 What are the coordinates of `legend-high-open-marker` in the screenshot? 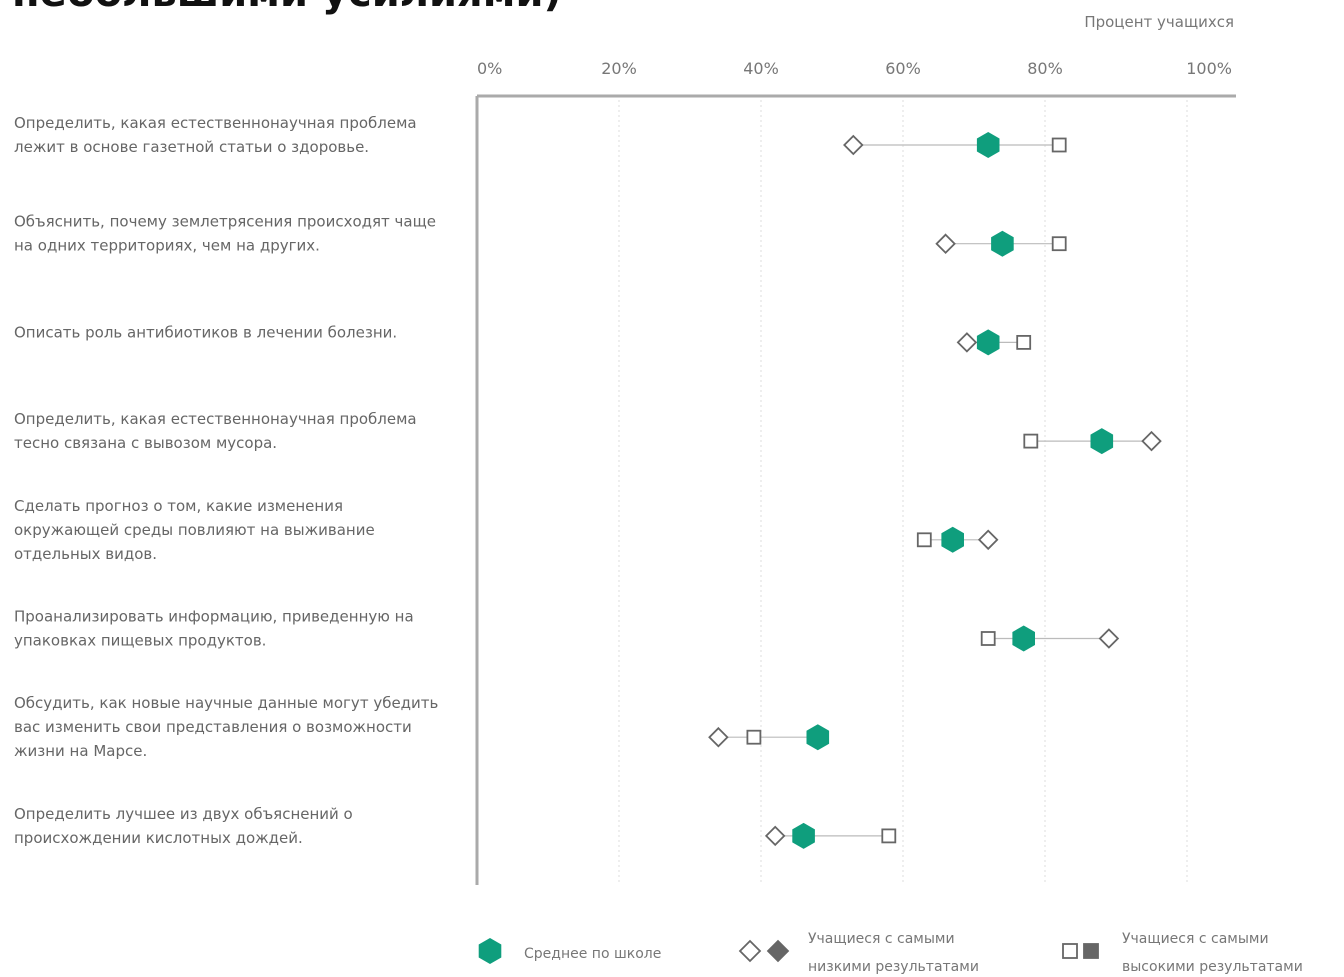 It's located at (1070, 951).